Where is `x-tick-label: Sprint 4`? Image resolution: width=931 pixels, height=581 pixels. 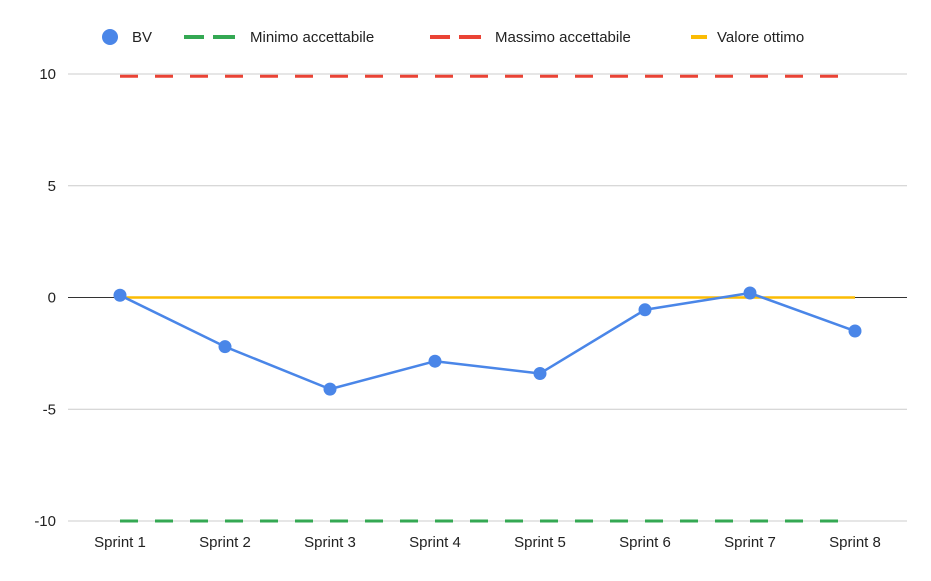 x-tick-label: Sprint 4 is located at coordinates (435, 542).